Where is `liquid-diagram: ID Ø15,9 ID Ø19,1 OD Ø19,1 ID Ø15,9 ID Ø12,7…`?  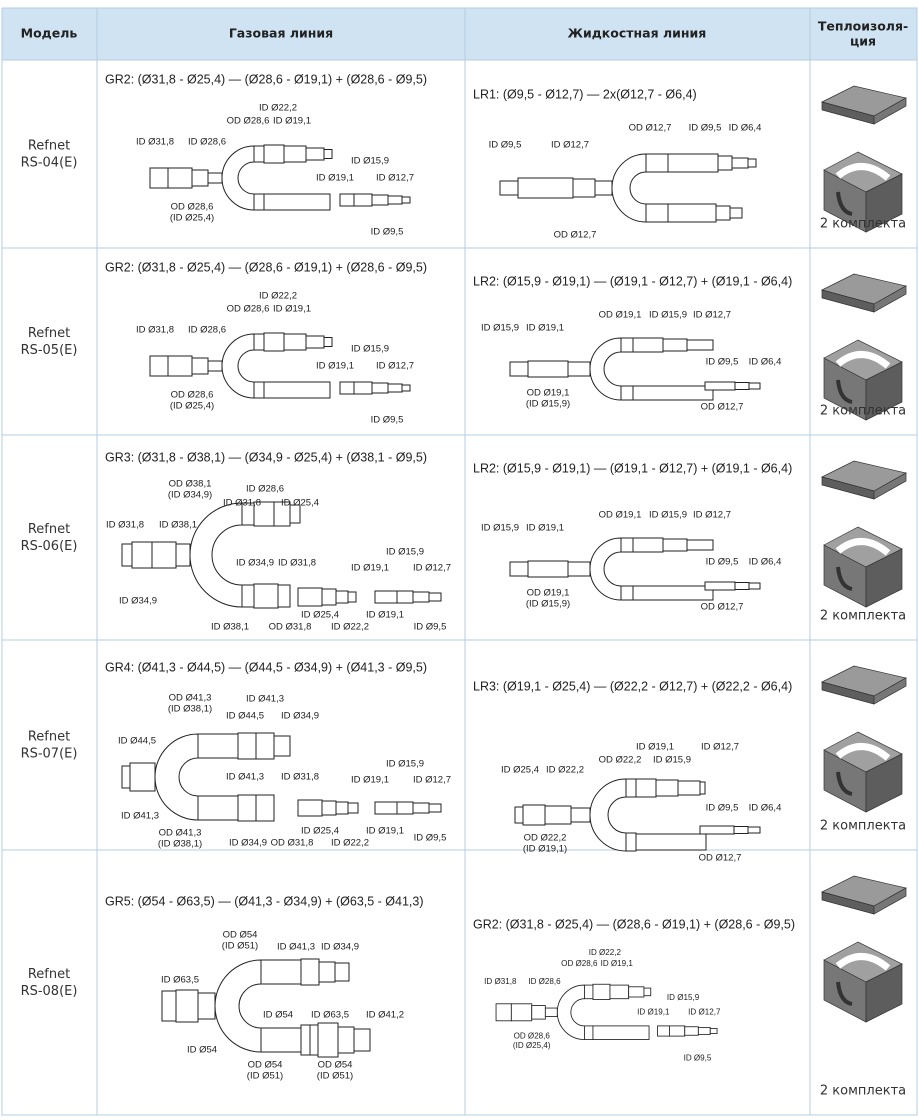
liquid-diagram: ID Ø15,9 ID Ø19,1 OD Ø19,1 ID Ø15,9 ID Ø12,7… is located at coordinates (631, 361).